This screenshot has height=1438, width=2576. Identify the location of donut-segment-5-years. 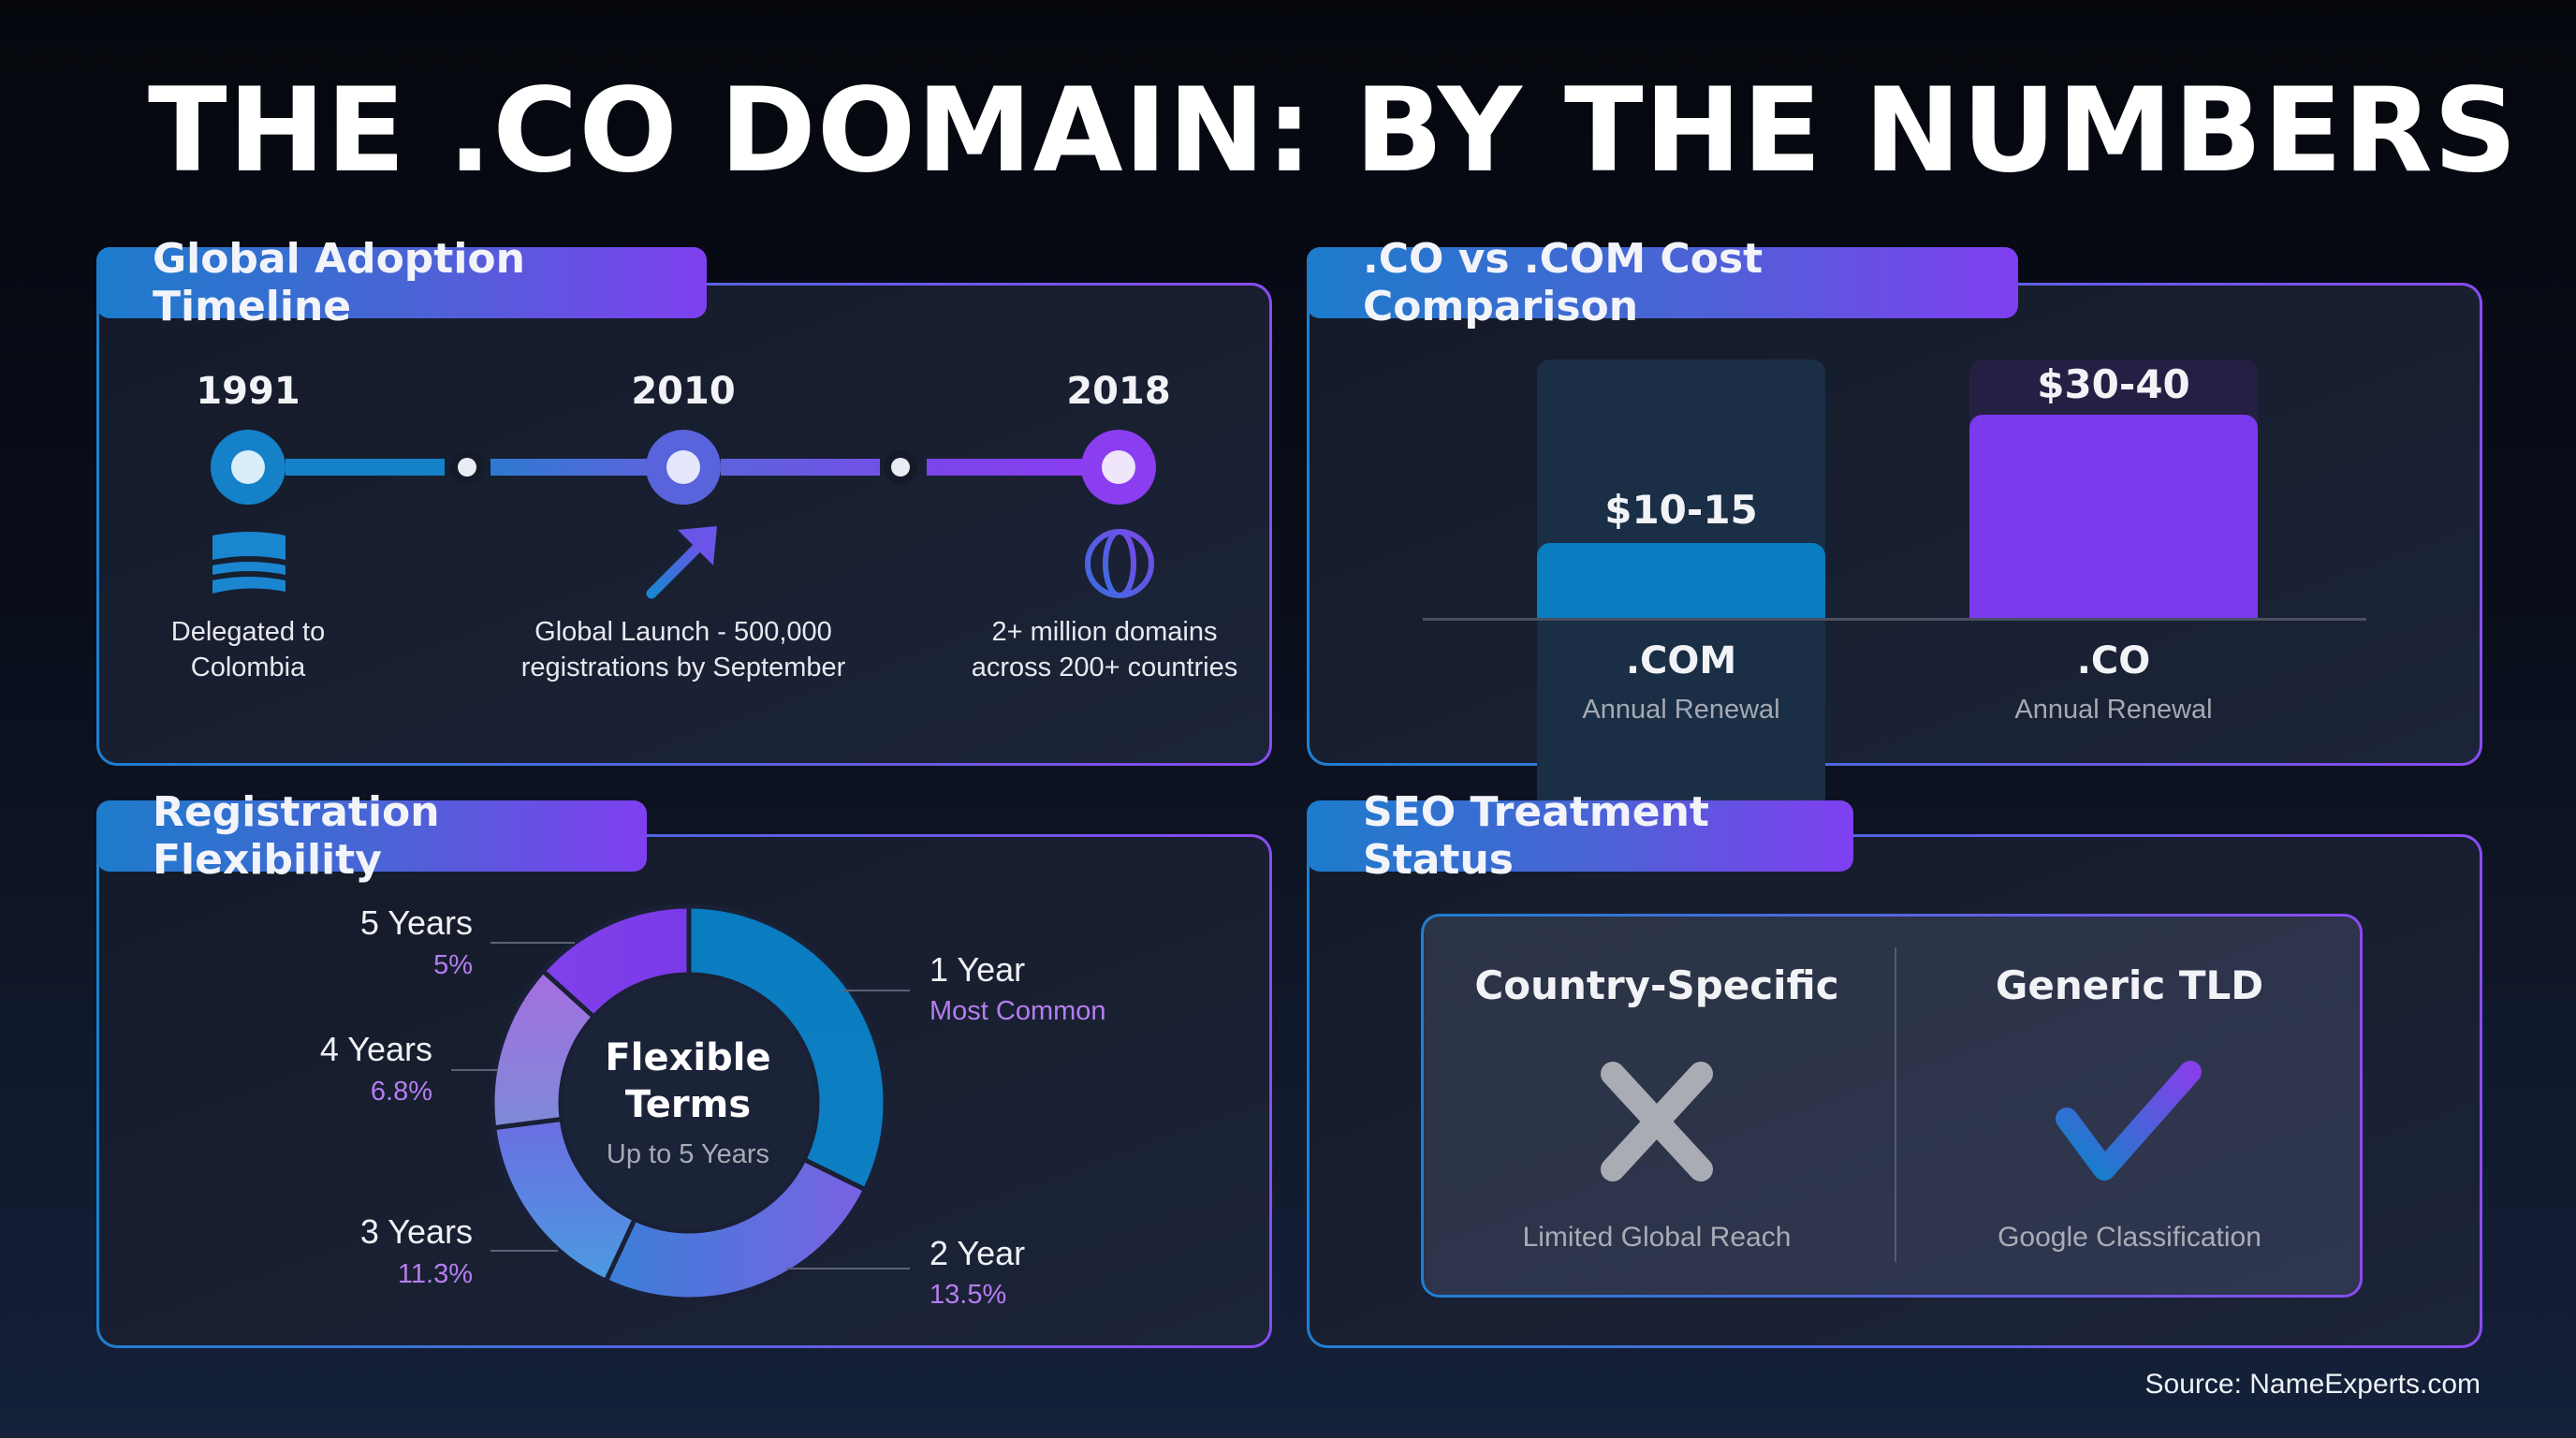
(615, 961).